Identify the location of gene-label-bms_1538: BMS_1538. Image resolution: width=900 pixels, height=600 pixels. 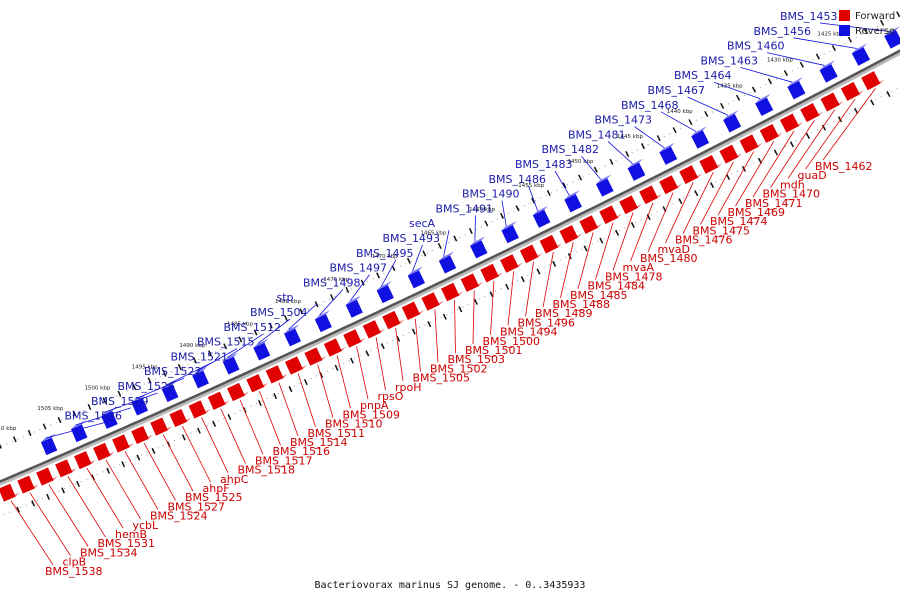
(74, 571).